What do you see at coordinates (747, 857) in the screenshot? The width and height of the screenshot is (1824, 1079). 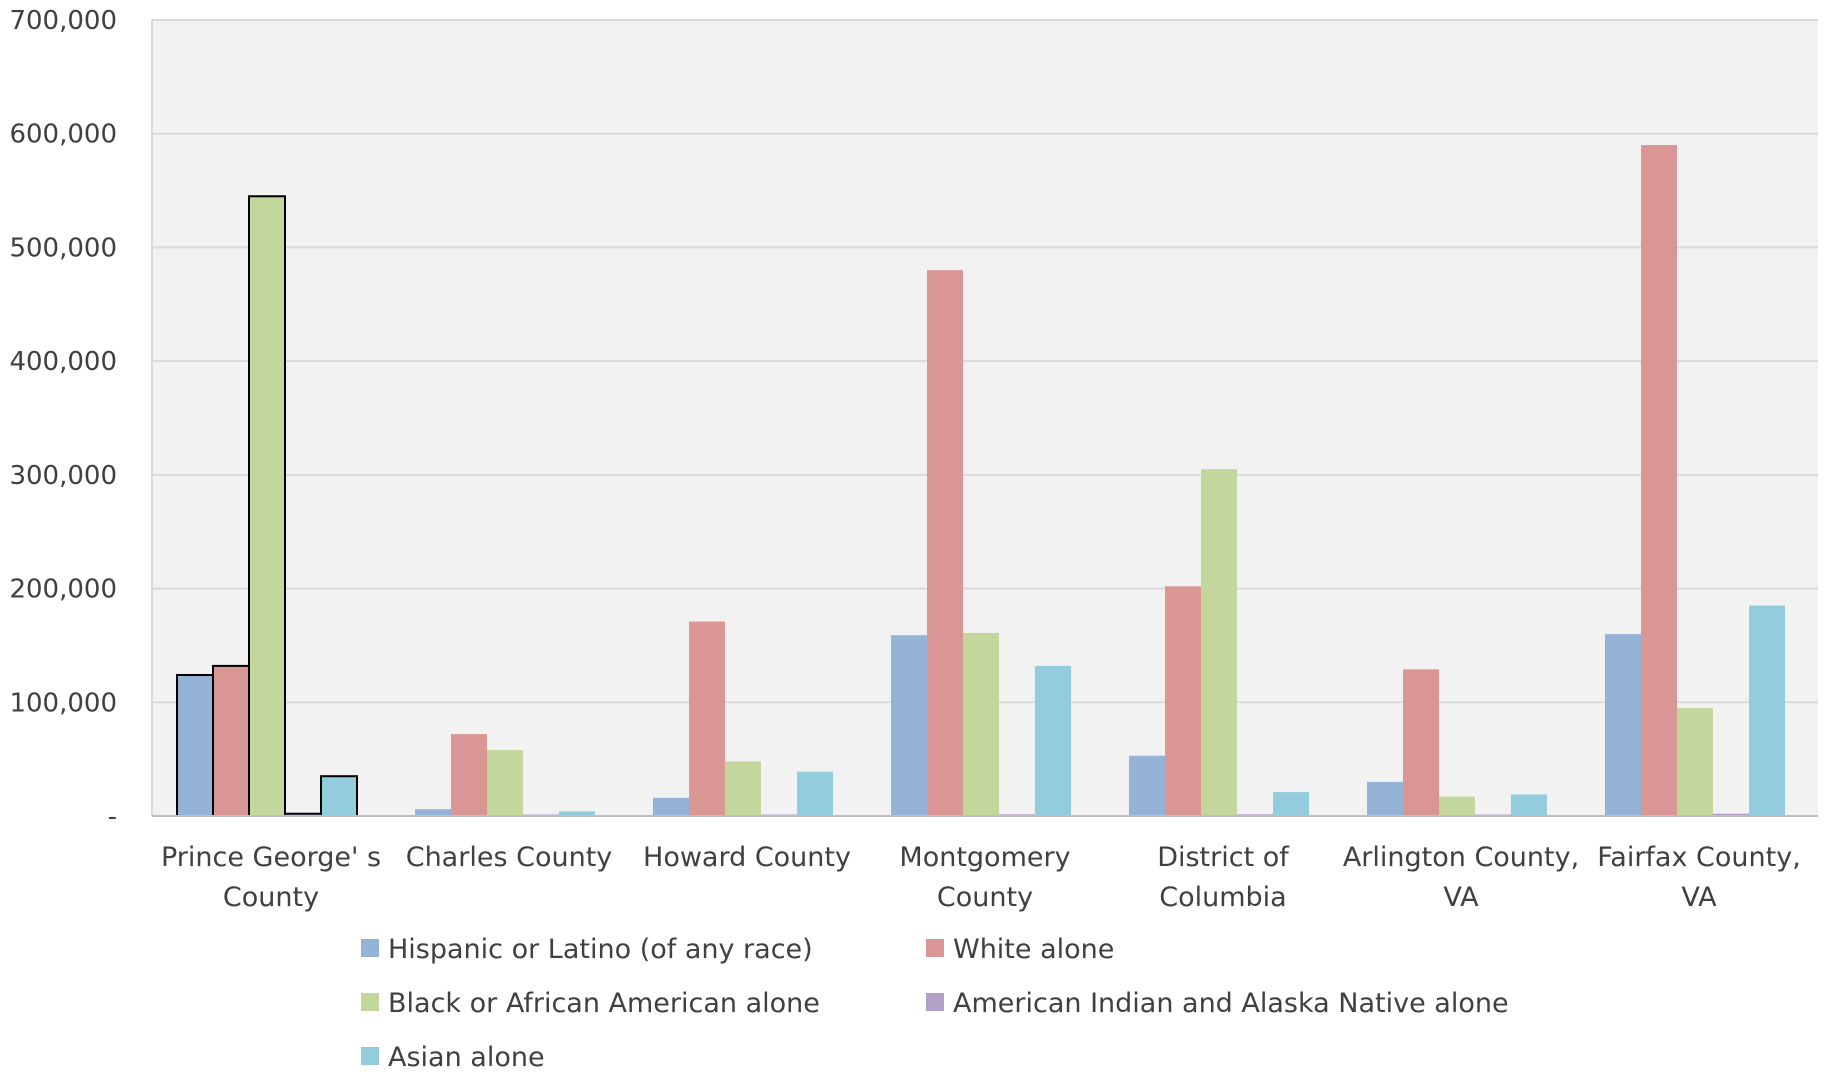 I see `x-tick-label: Howard County` at bounding box center [747, 857].